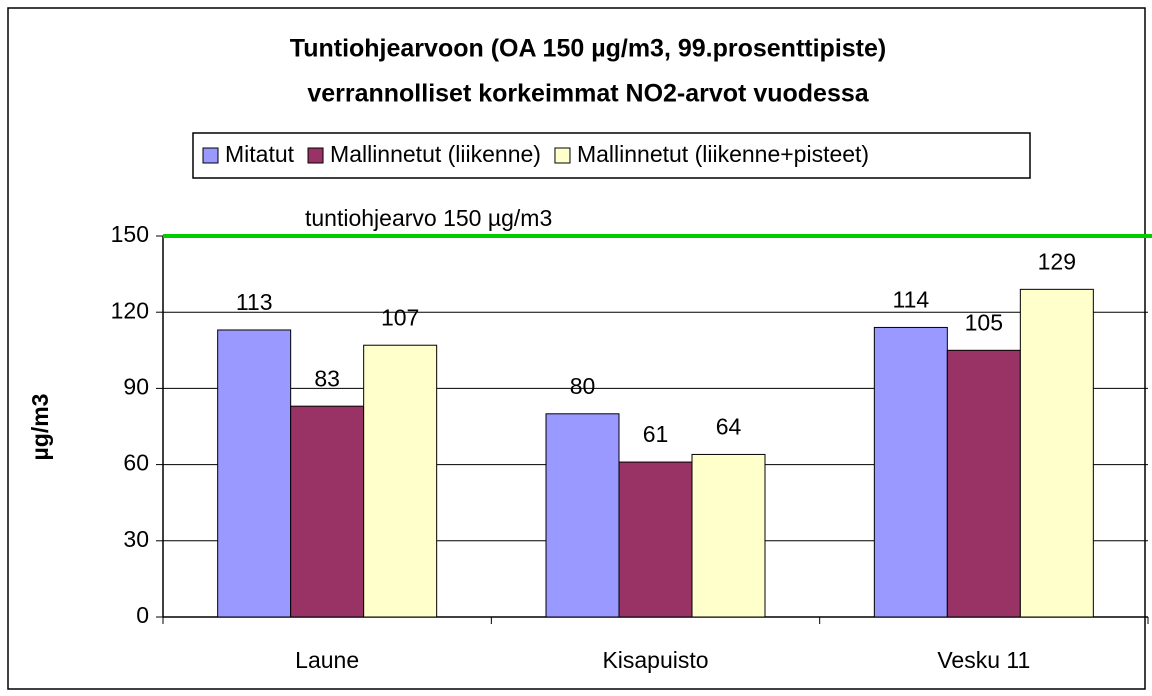 This screenshot has height=696, width=1152. I want to click on legend-box, so click(611, 155).